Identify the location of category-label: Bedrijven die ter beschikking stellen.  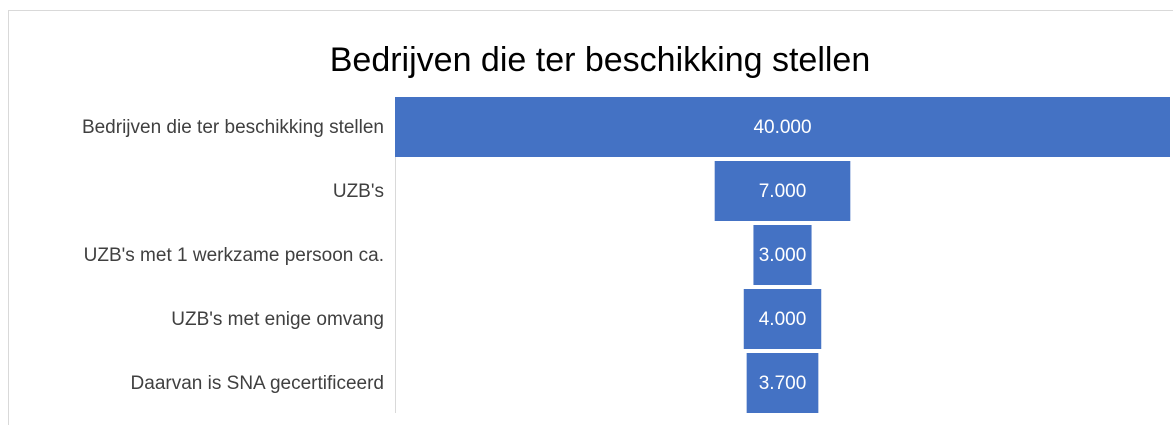
(233, 127).